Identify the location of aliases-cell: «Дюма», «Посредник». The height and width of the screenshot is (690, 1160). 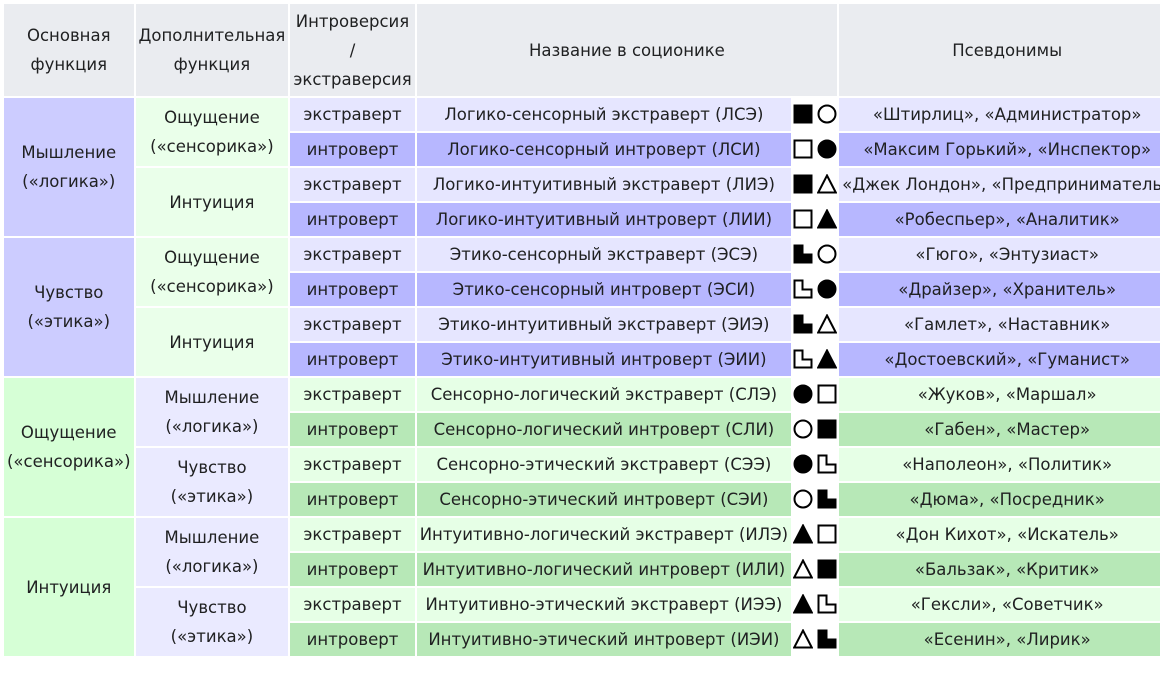
(998, 499).